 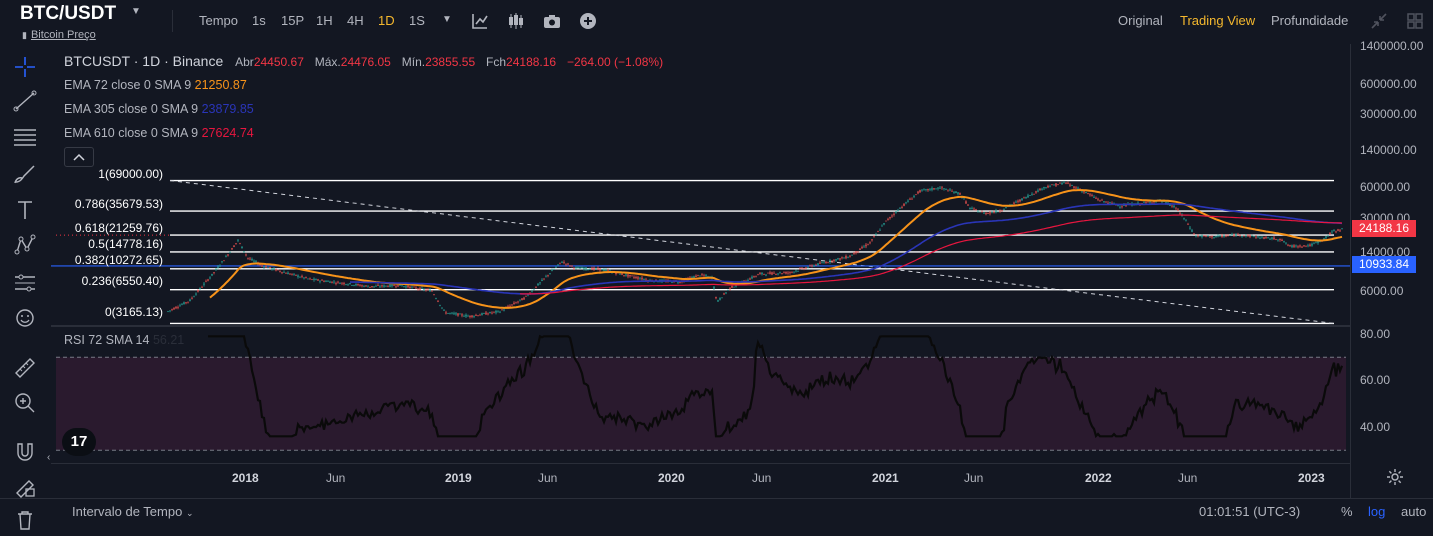 I want to click on candles-icon, so click(x=516, y=21).